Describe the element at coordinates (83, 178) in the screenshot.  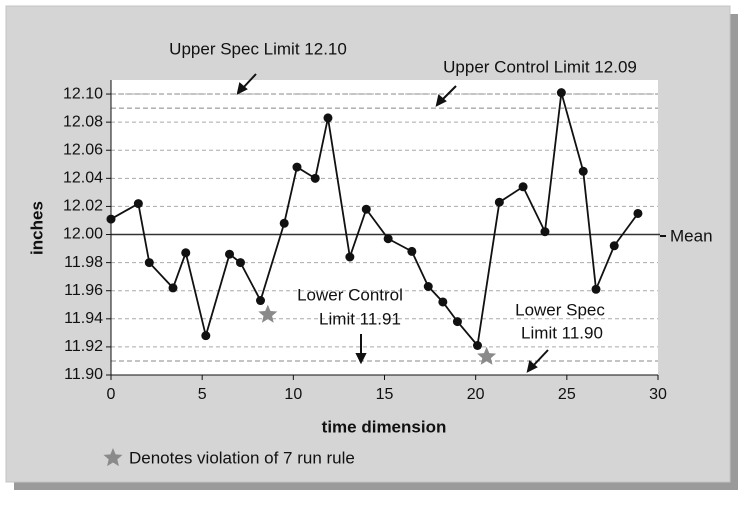
I see `y-tick-label: 12.04` at that location.